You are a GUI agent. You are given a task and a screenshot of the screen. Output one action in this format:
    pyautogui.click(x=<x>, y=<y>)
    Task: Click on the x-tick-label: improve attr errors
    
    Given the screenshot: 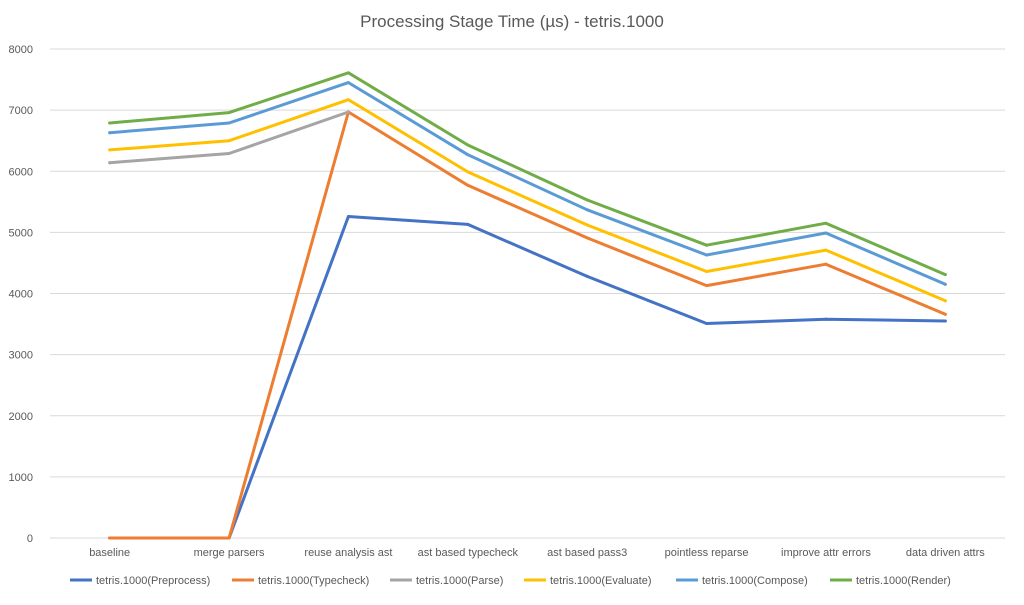 What is the action you would take?
    pyautogui.click(x=826, y=553)
    